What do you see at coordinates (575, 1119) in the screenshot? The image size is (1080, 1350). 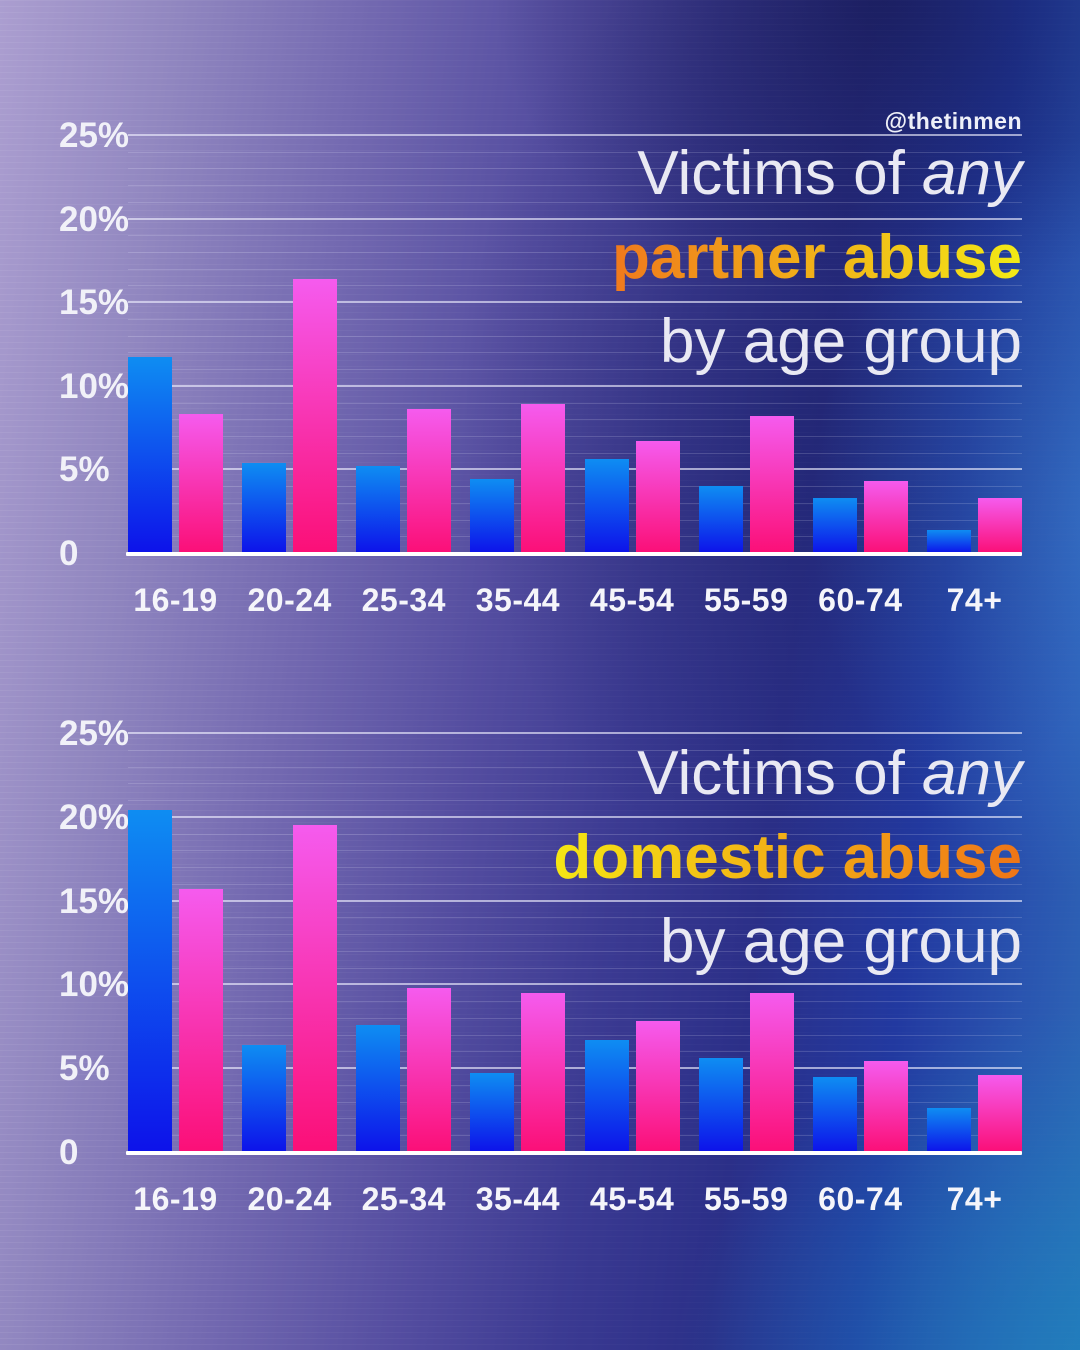 I see `minor-gridline-2pct` at bounding box center [575, 1119].